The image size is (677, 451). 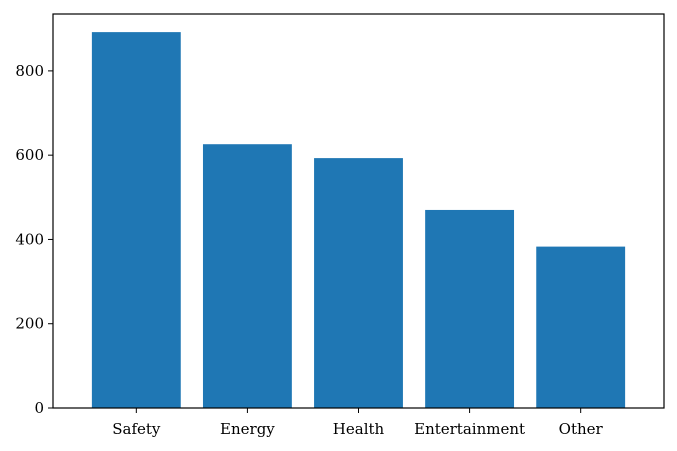 What do you see at coordinates (247, 276) in the screenshot?
I see `bar-energy` at bounding box center [247, 276].